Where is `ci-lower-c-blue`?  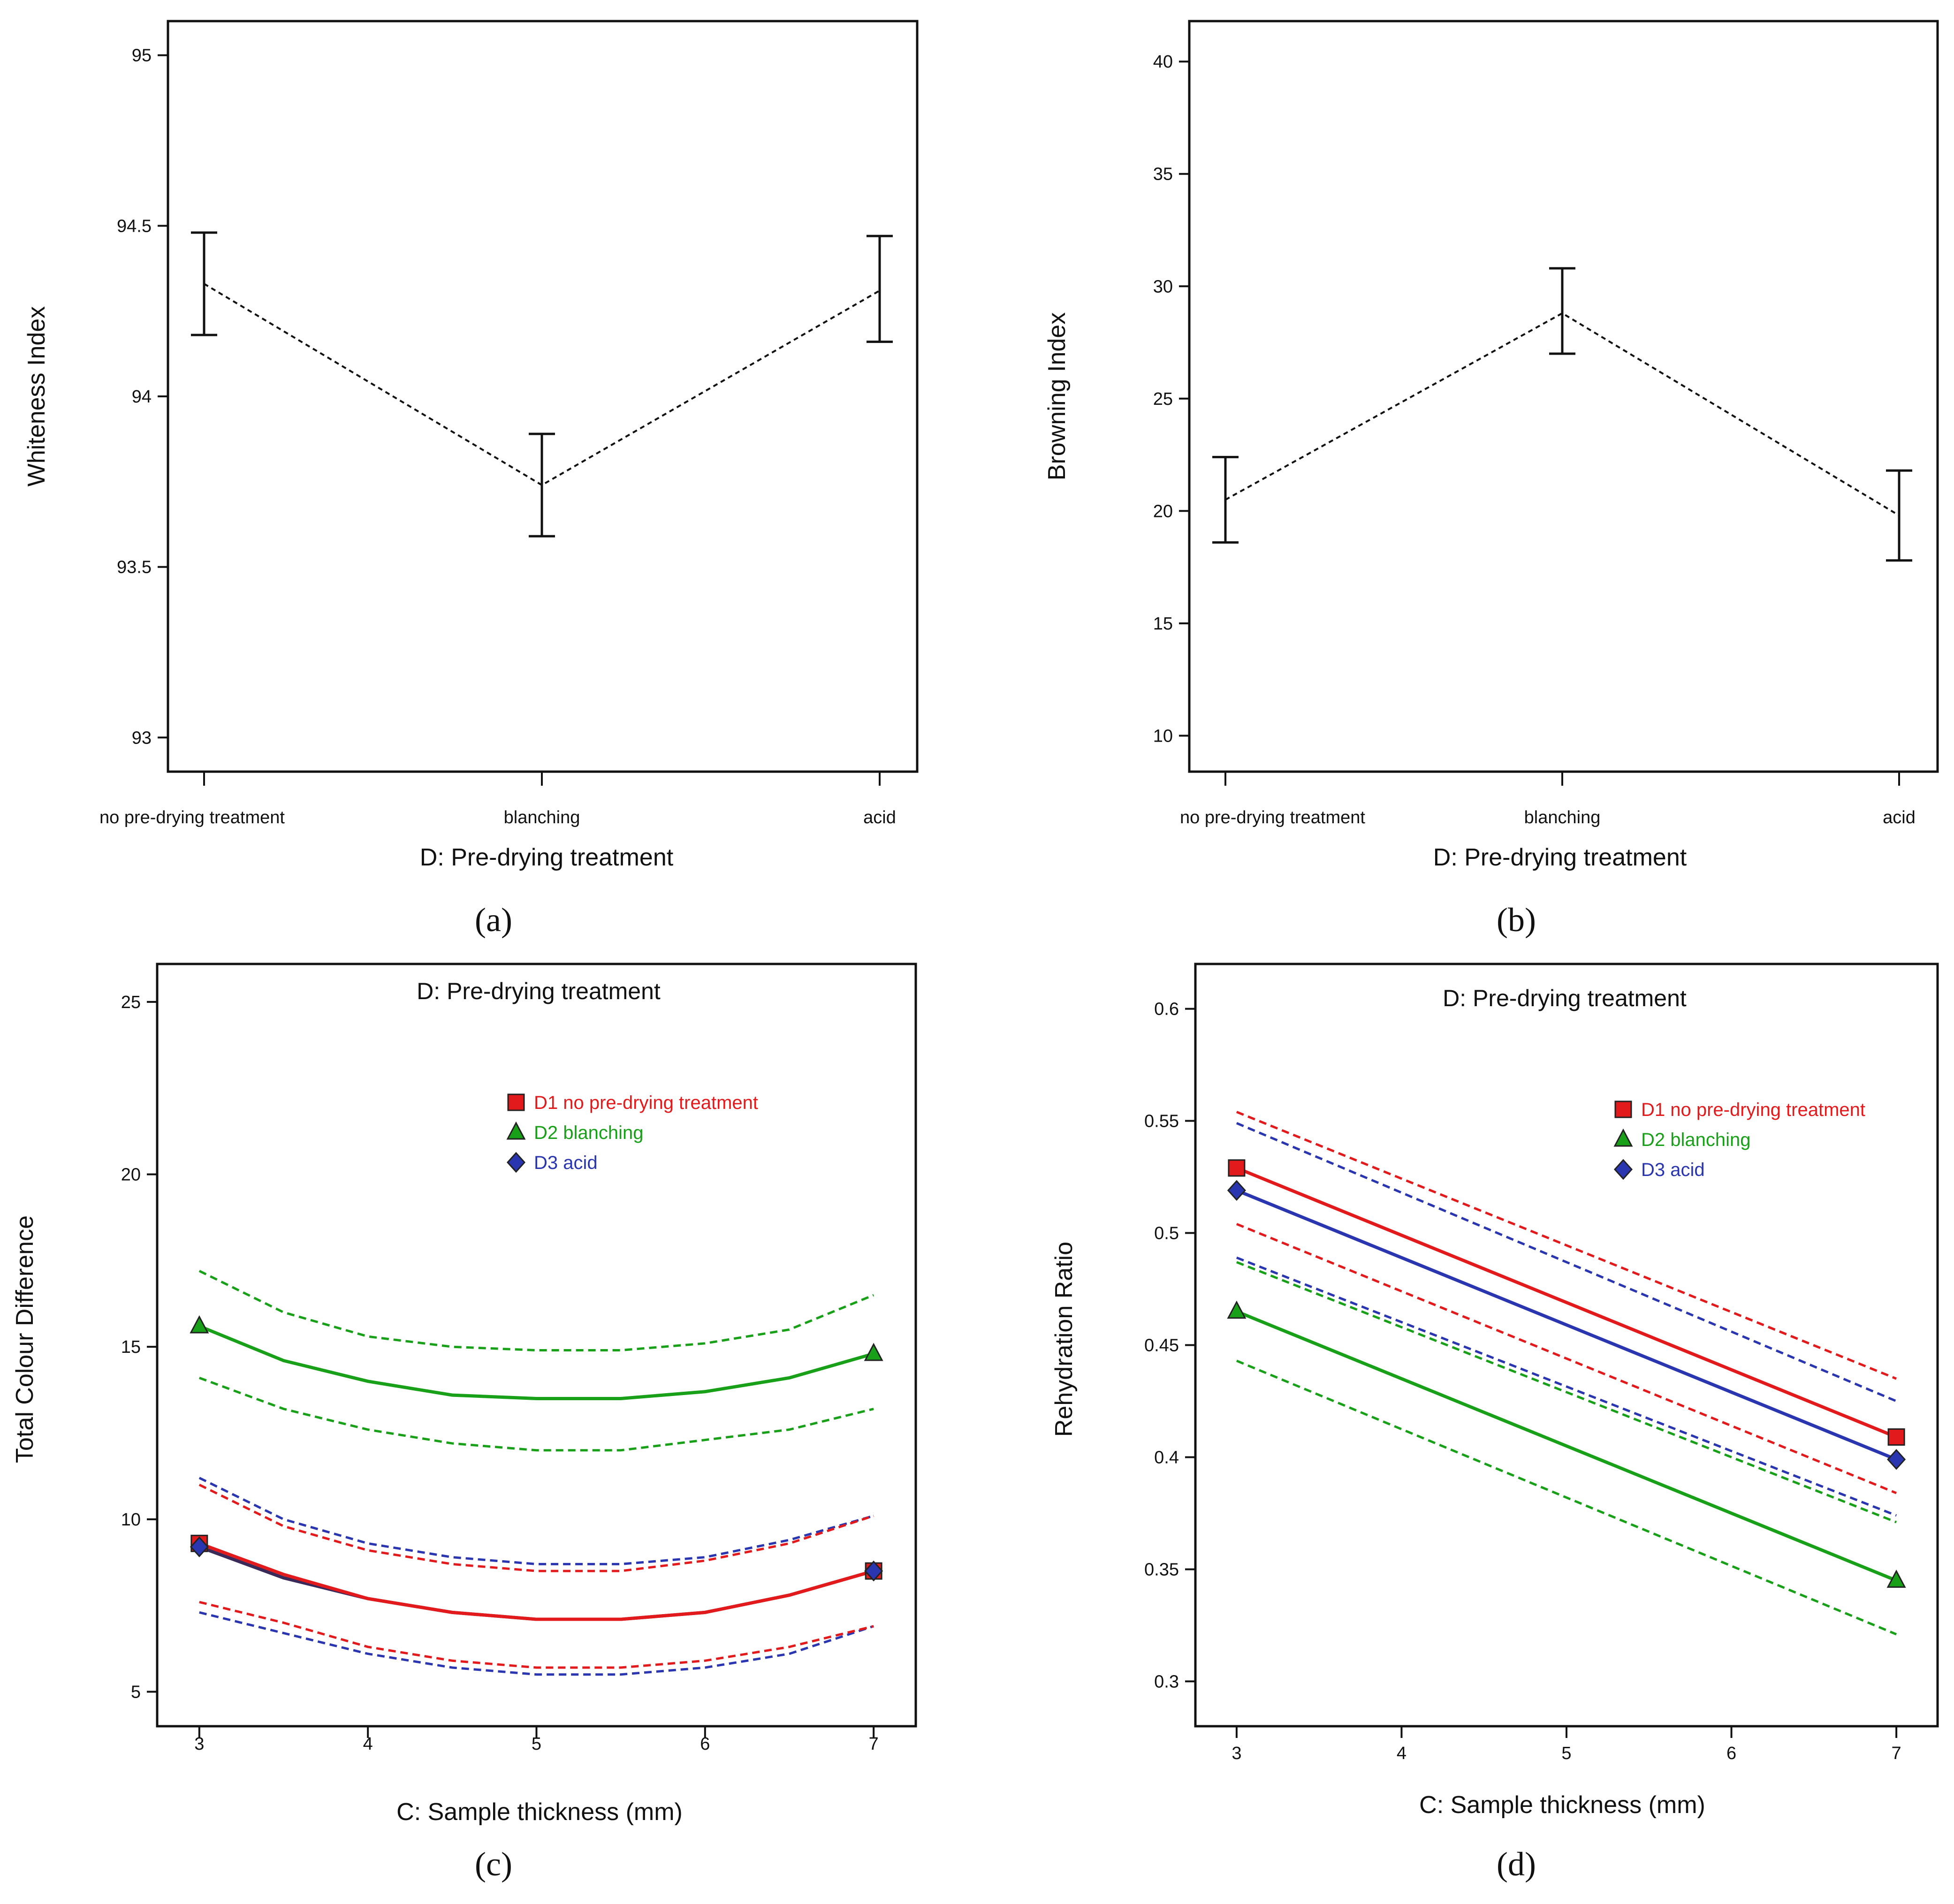 ci-lower-c-blue is located at coordinates (536, 1644).